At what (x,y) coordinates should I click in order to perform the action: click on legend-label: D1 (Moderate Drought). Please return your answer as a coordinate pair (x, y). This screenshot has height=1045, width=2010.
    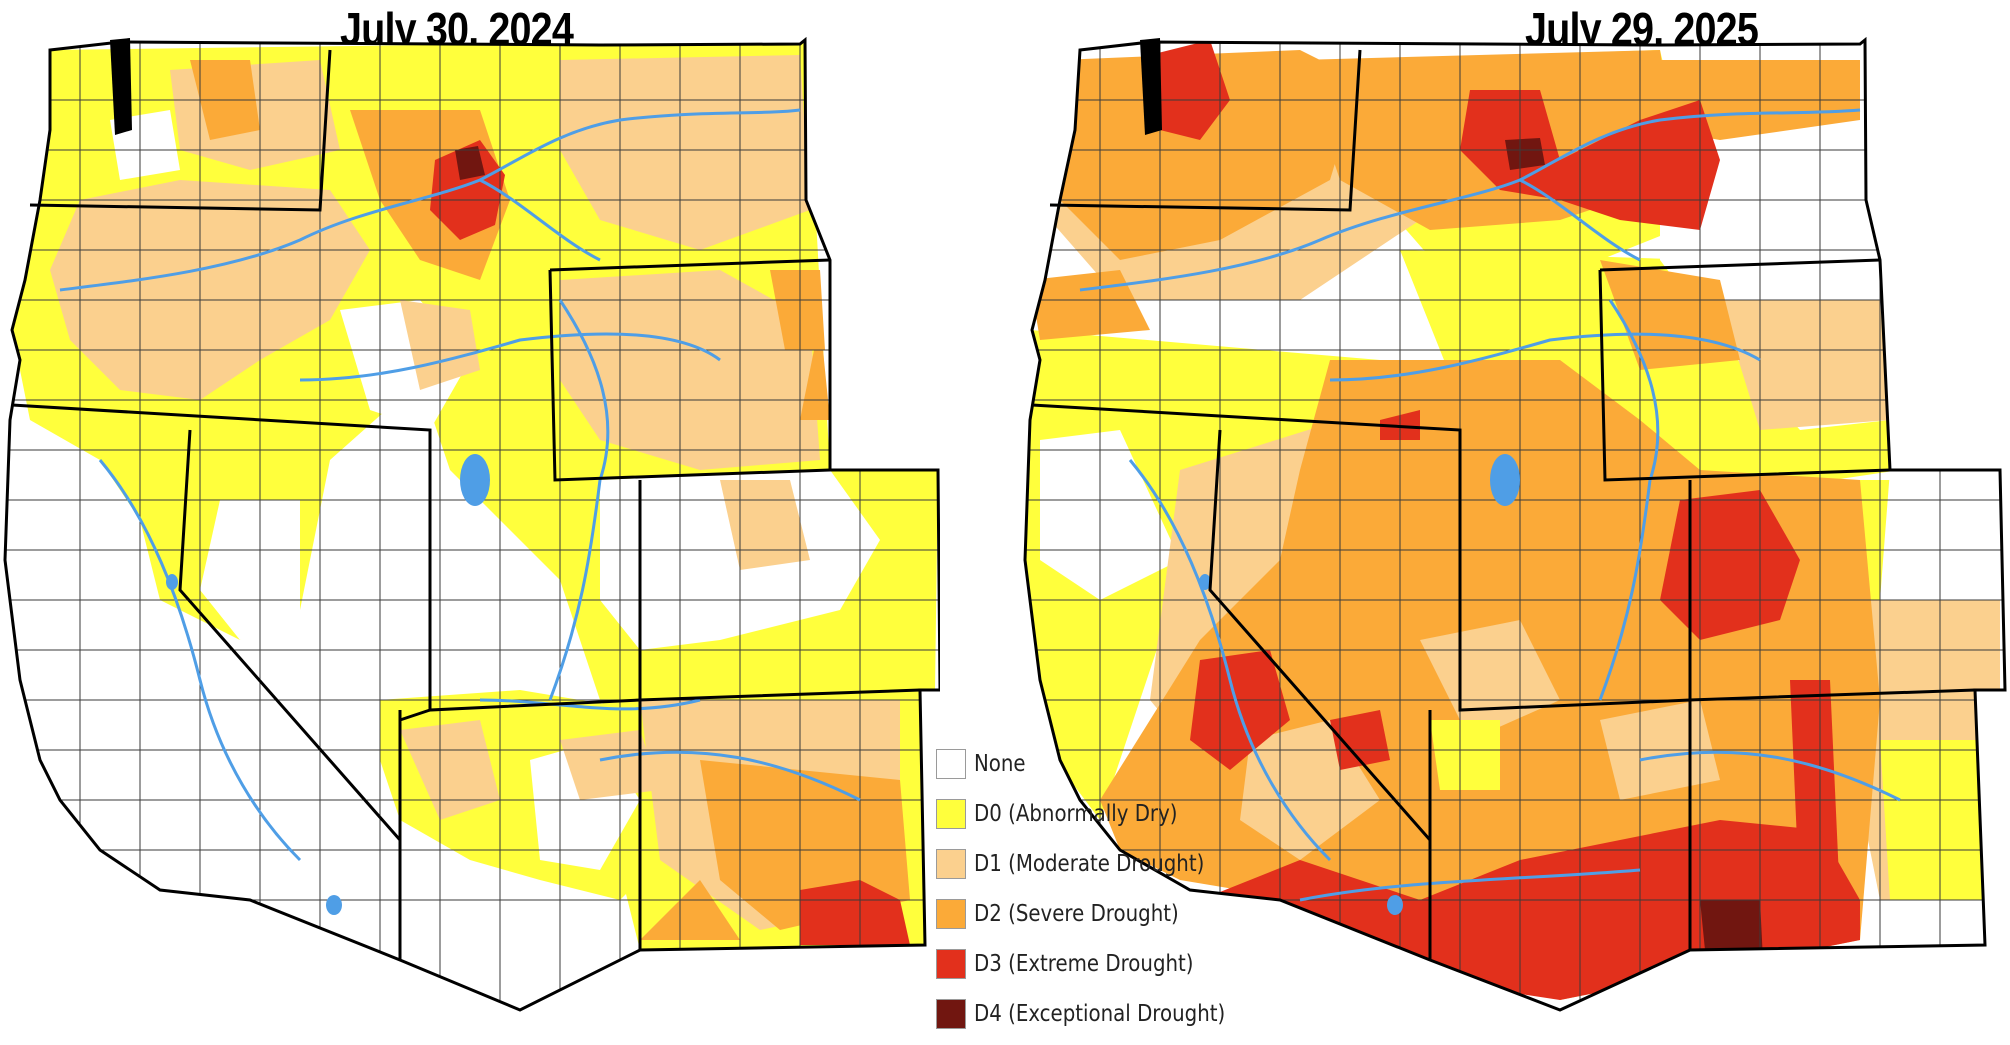
    Looking at the image, I should click on (1089, 864).